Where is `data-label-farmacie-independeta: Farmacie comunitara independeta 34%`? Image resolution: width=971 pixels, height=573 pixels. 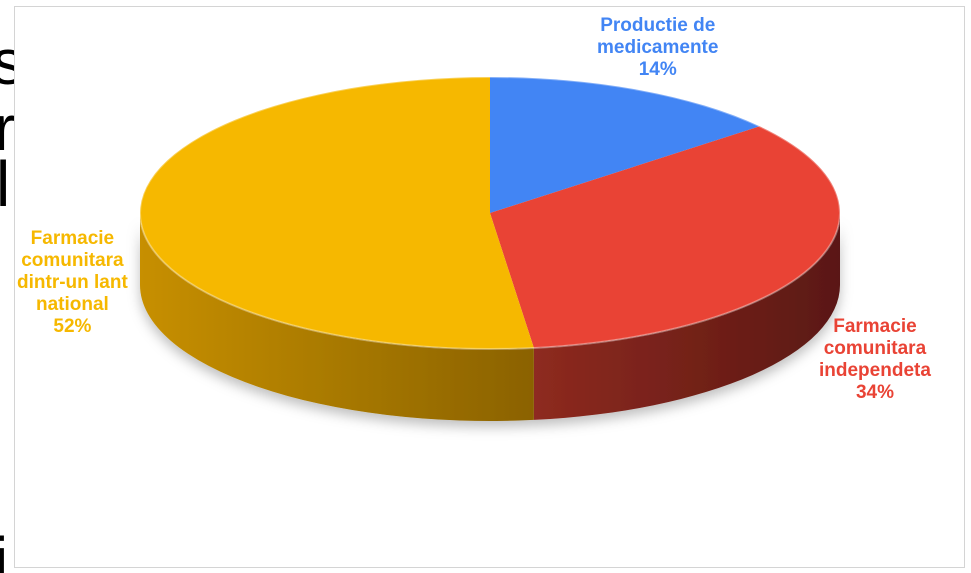
data-label-farmacie-independeta: Farmacie comunitara independeta 34% is located at coordinates (875, 360).